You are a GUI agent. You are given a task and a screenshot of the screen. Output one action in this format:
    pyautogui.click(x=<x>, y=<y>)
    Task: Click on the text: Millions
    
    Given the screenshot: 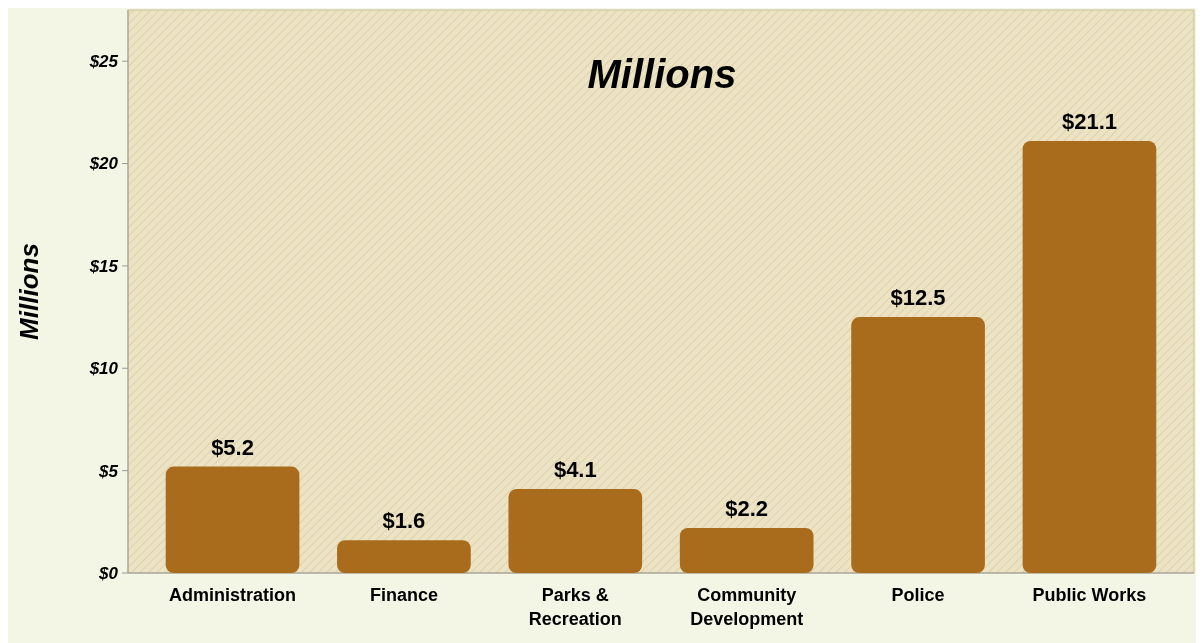 What is the action you would take?
    pyautogui.click(x=662, y=74)
    